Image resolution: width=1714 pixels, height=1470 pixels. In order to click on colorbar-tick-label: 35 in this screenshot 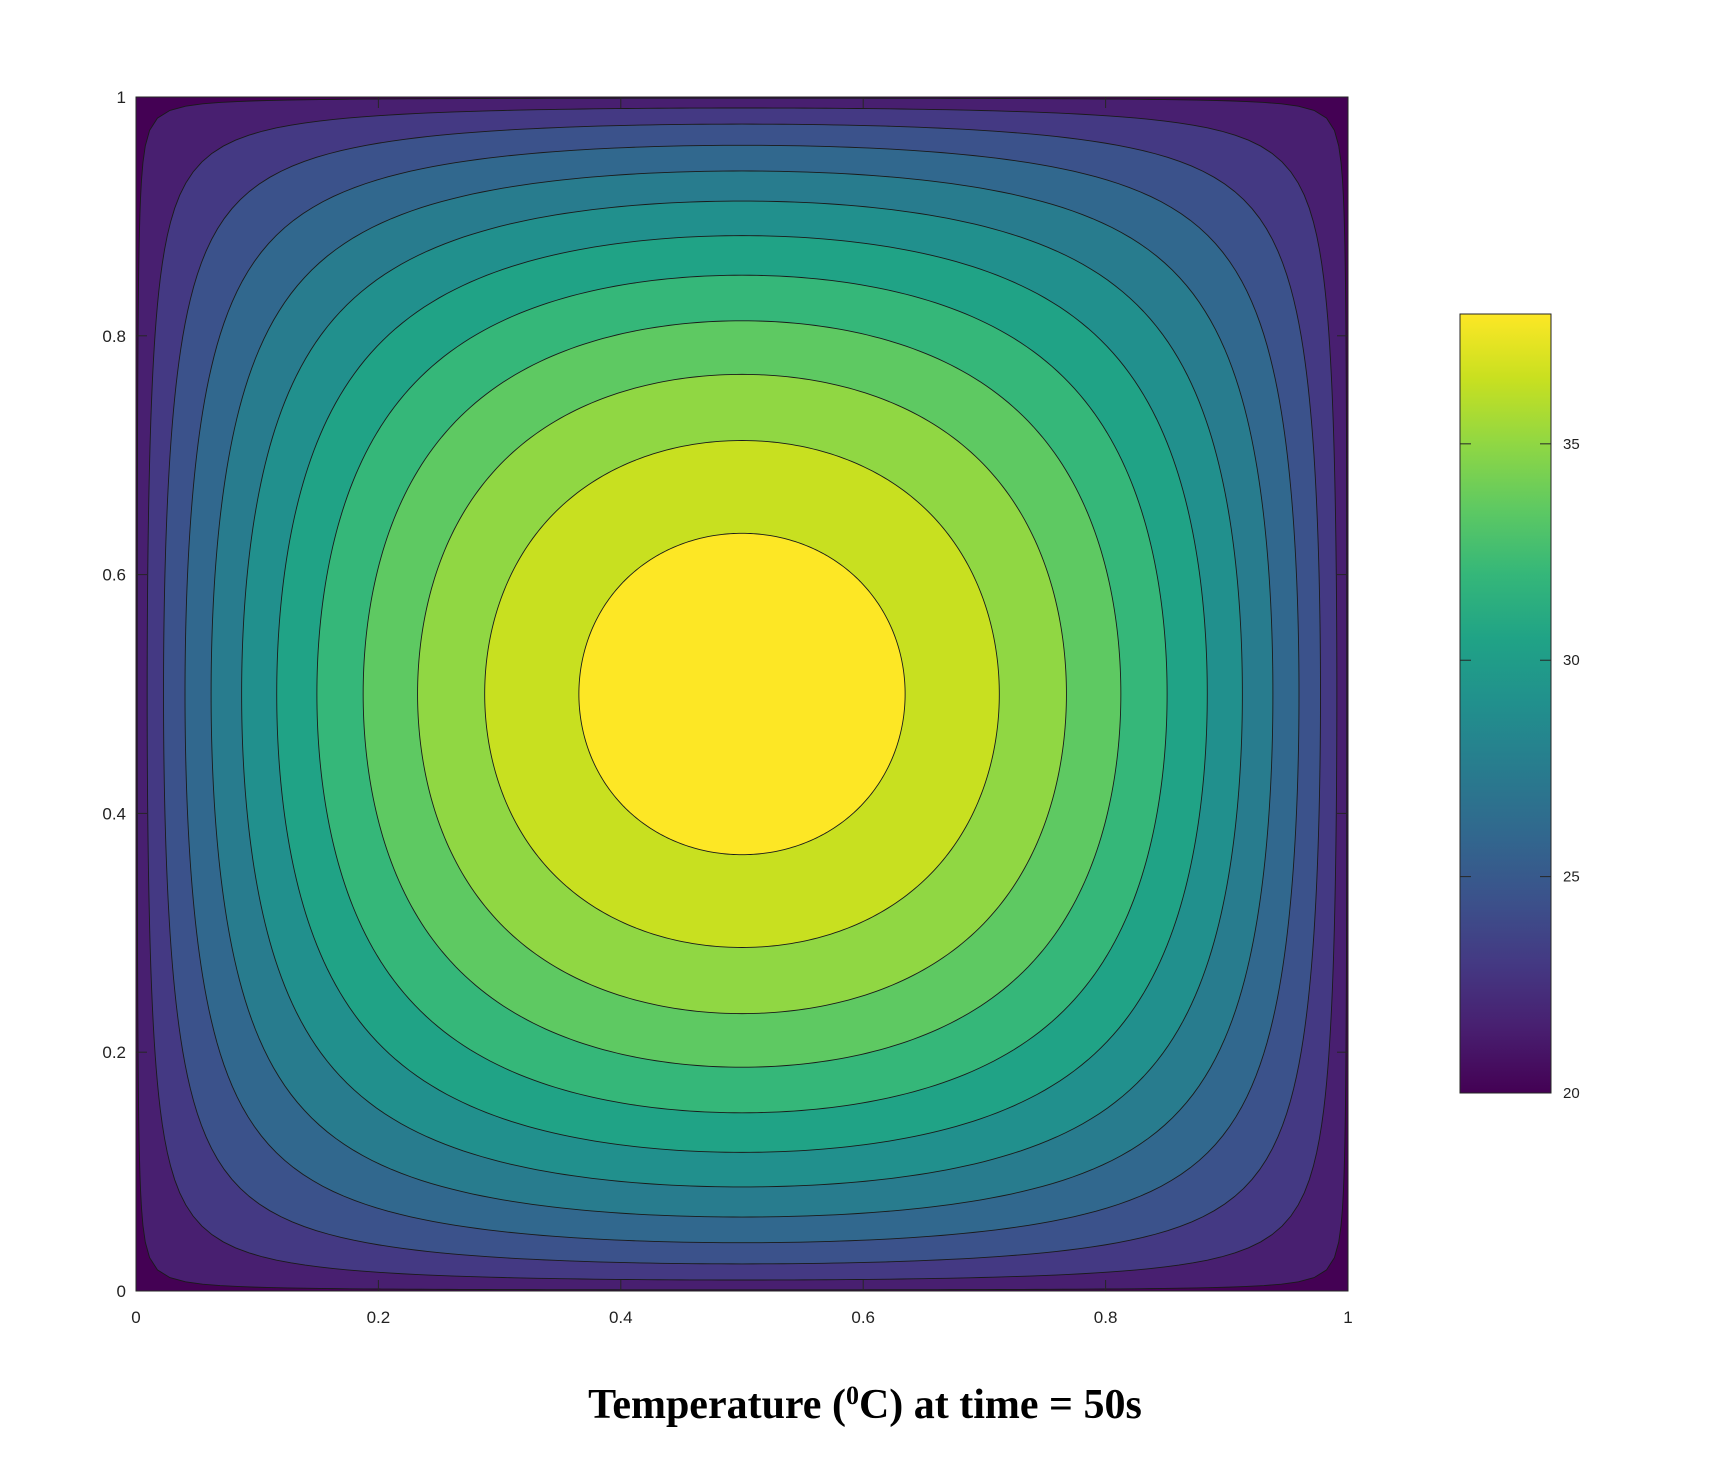, I will do `click(1571, 444)`.